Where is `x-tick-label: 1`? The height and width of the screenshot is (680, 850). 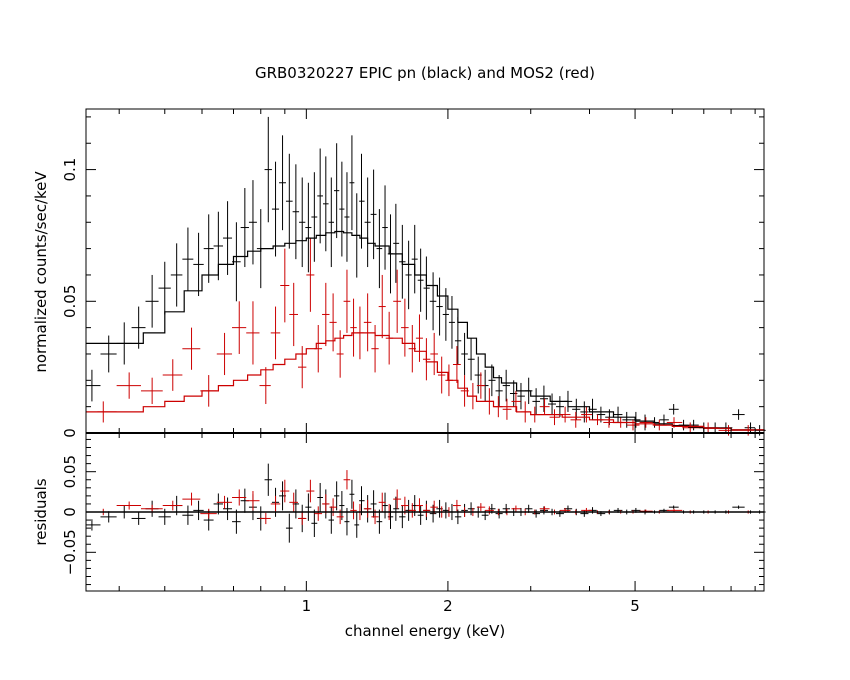
x-tick-label: 1 is located at coordinates (307, 606).